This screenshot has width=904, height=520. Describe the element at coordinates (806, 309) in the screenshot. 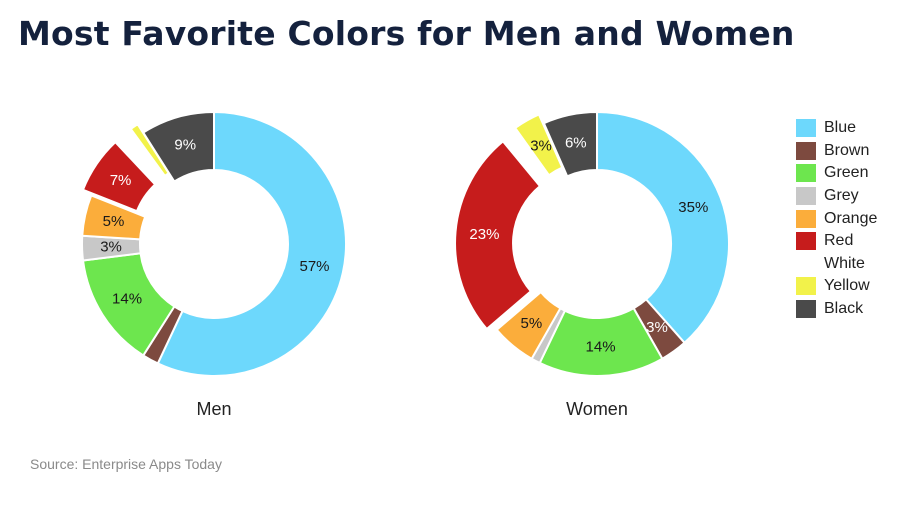

I see `legend-swatch-black` at that location.